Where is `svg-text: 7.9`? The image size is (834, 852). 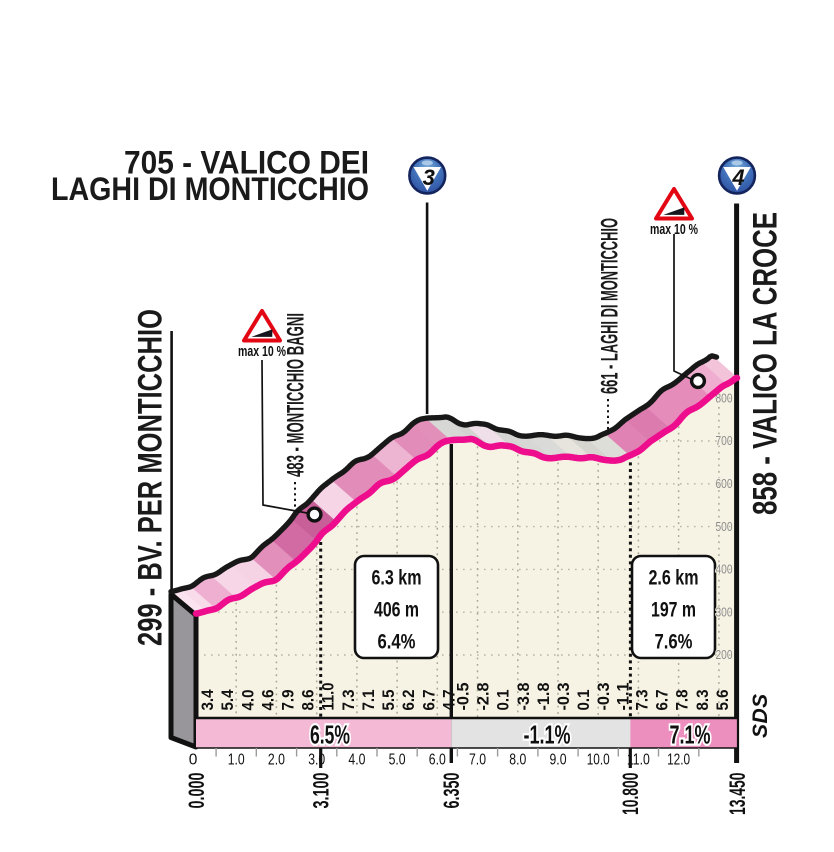
svg-text: 7.9 is located at coordinates (289, 700).